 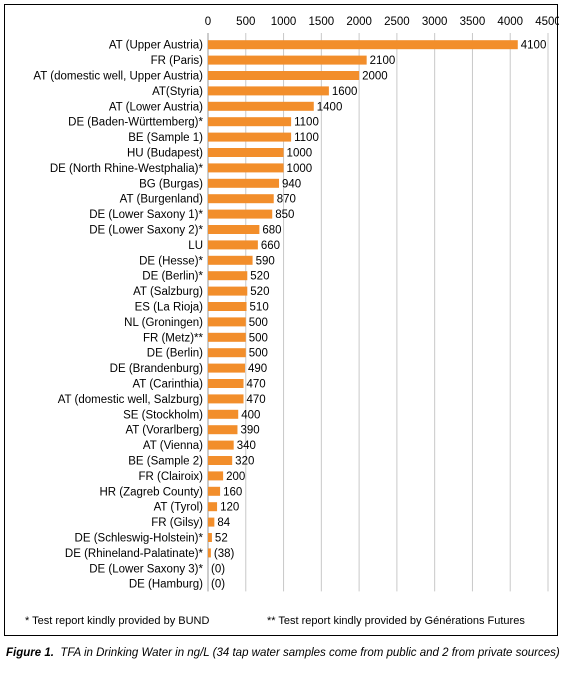 I want to click on category-label: DE (Rhineland-Palatinate)*, so click(x=134, y=554).